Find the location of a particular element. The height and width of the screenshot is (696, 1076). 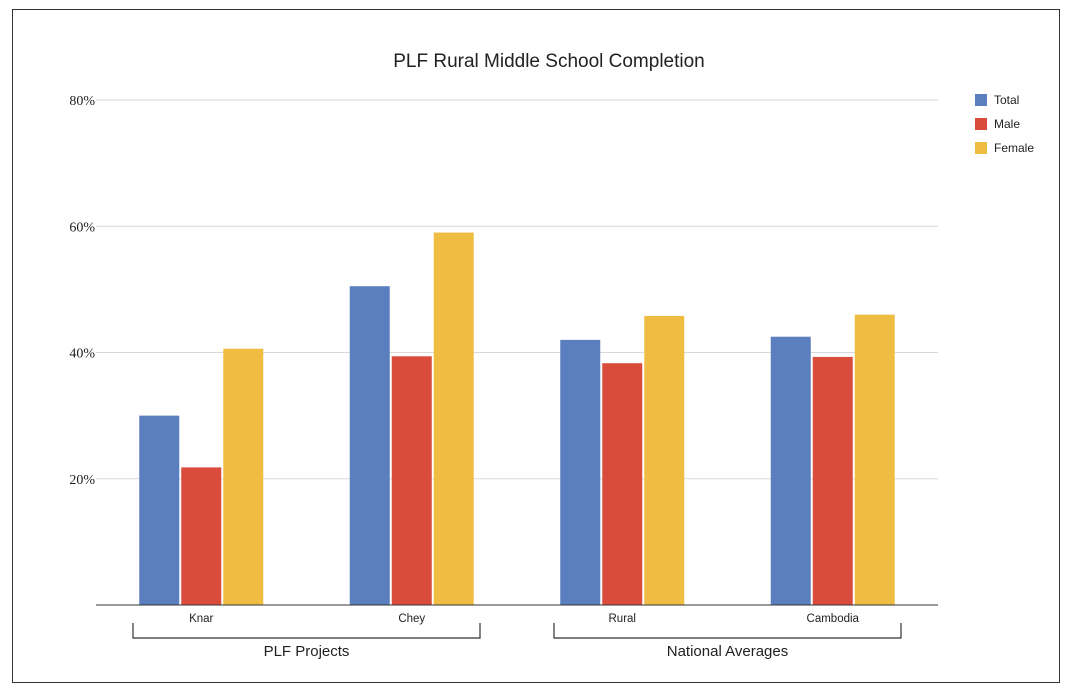

bar-female-chey is located at coordinates (453, 418).